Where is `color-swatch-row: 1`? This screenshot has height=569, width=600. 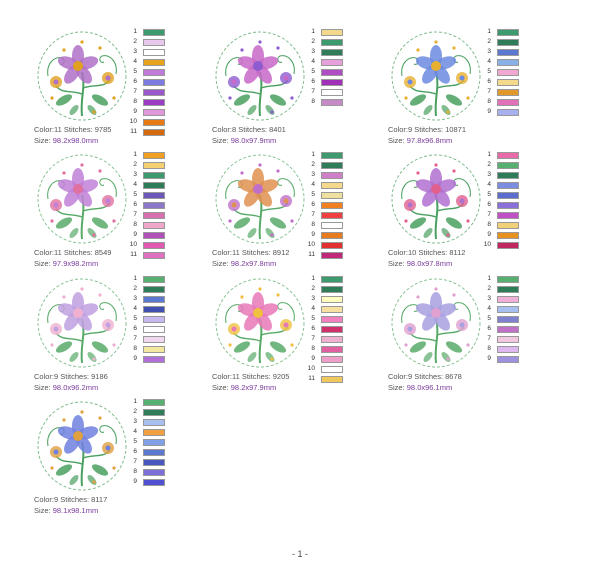 color-swatch-row: 1 is located at coordinates (149, 403).